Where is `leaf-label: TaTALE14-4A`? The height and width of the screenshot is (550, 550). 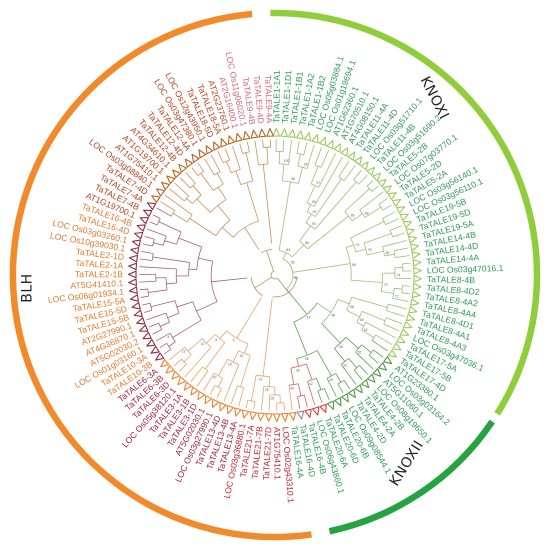 leaf-label: TaTALE14-4A is located at coordinates (453, 259).